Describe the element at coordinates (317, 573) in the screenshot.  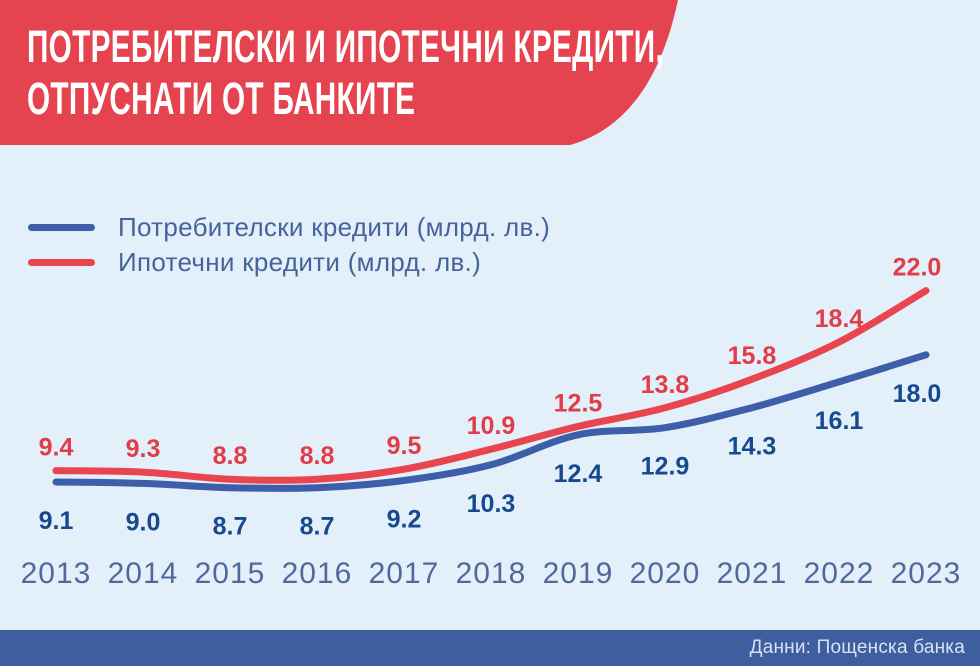
I see `year-label-2016: 2016` at that location.